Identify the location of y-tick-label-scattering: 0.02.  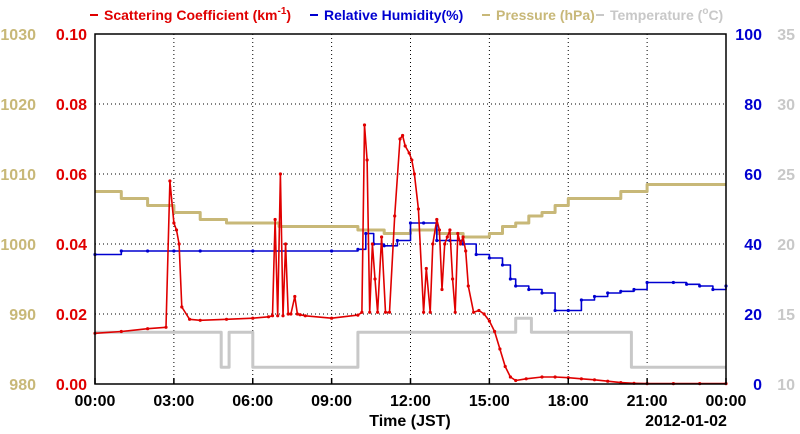
(71, 315).